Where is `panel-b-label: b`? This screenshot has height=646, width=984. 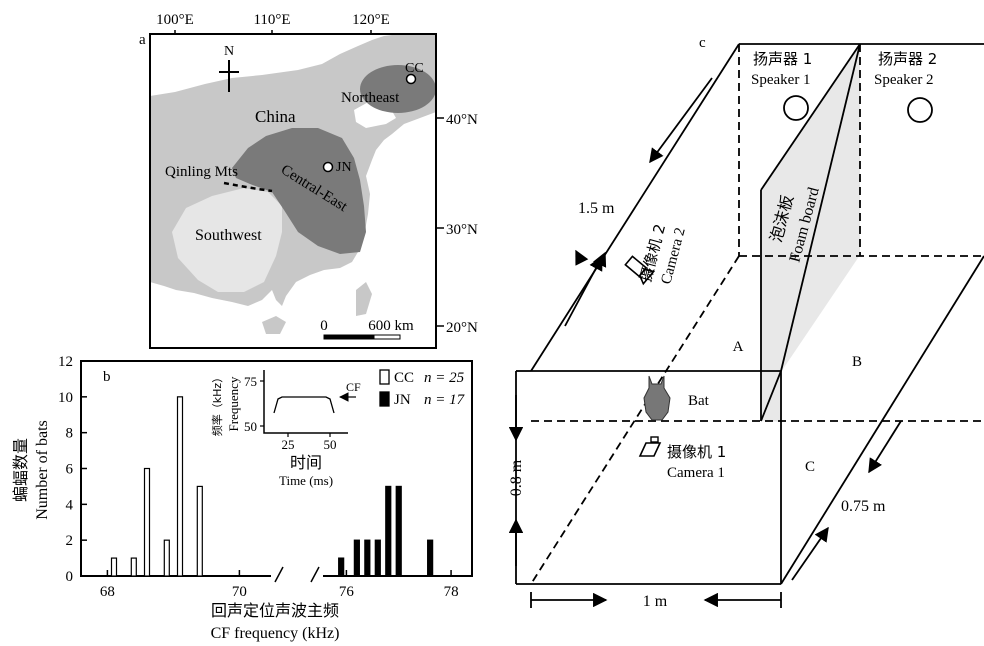
panel-b-label: b is located at coordinates (107, 377).